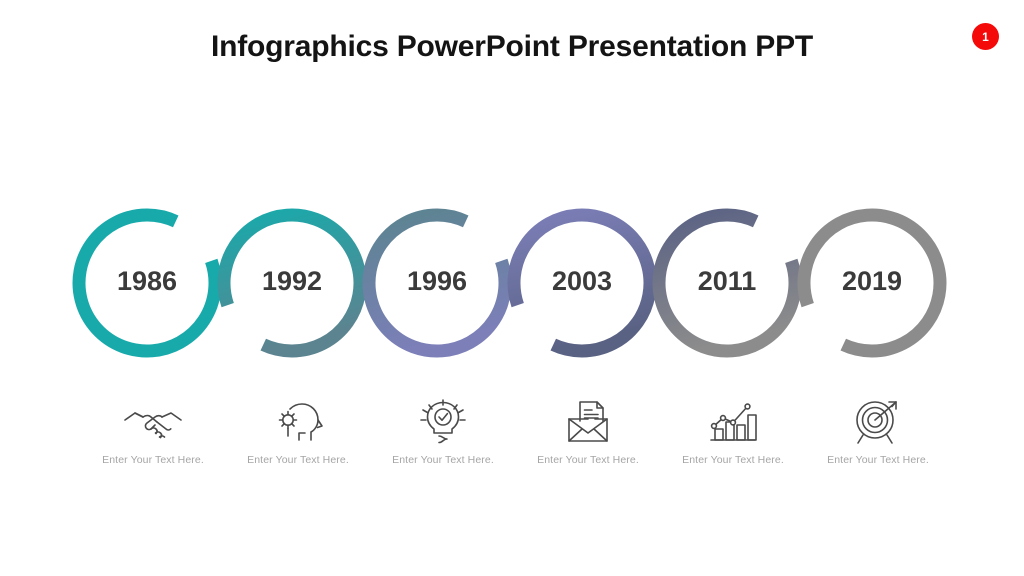  What do you see at coordinates (298, 422) in the screenshot?
I see `head-gear-icon` at bounding box center [298, 422].